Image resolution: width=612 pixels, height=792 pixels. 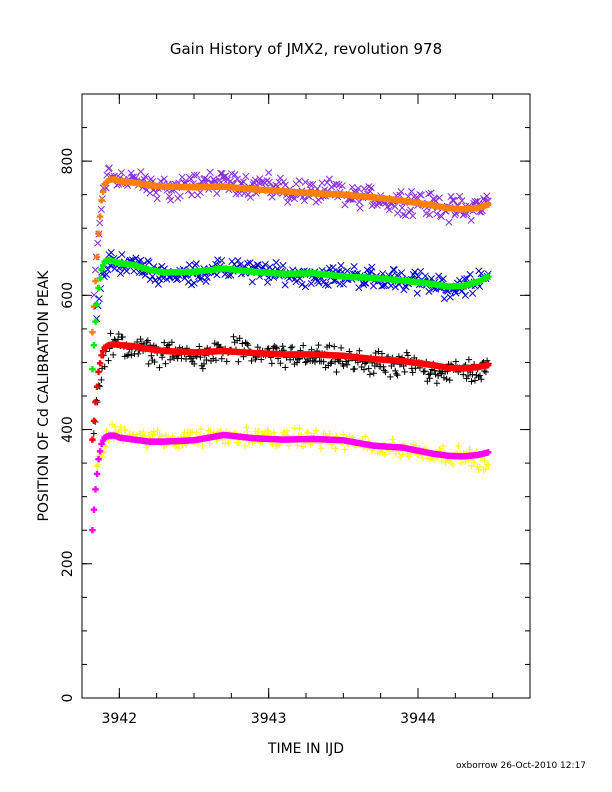 What do you see at coordinates (68, 698) in the screenshot?
I see `y-tick-label: 0` at bounding box center [68, 698].